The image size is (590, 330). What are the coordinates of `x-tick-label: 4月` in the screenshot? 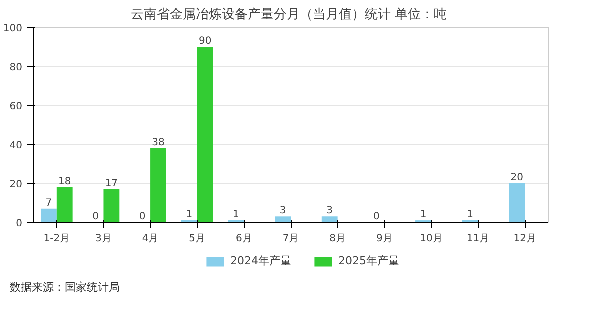 It's located at (150, 239).